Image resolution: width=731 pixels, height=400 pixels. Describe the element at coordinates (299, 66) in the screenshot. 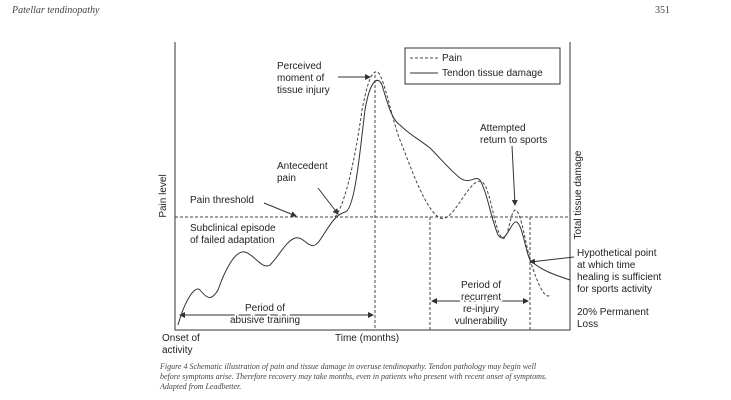

I see `annotation: Perceived` at that location.